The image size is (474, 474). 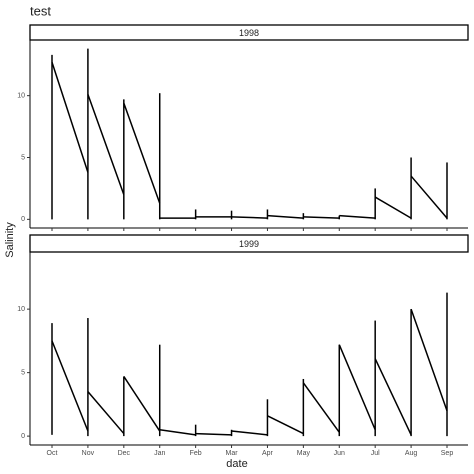 What do you see at coordinates (268, 453) in the screenshot?
I see `x-tick-label: Apr` at bounding box center [268, 453].